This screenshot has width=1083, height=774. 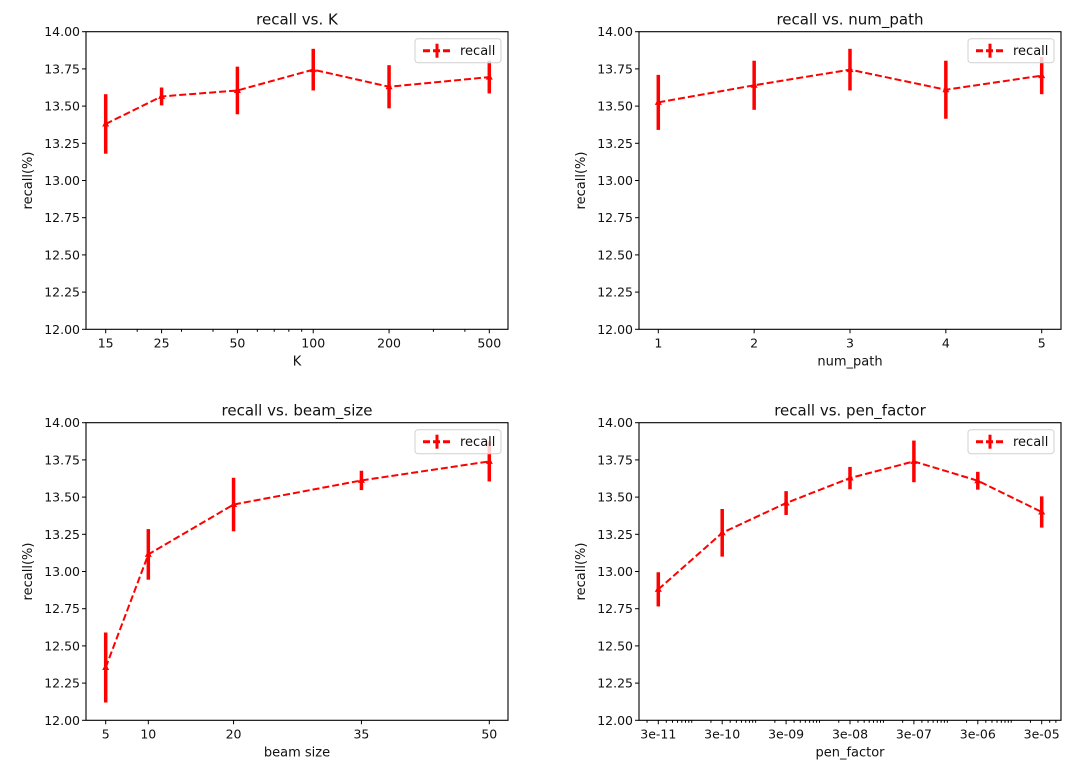 I want to click on chart-title: recall vs. K, so click(x=297, y=20).